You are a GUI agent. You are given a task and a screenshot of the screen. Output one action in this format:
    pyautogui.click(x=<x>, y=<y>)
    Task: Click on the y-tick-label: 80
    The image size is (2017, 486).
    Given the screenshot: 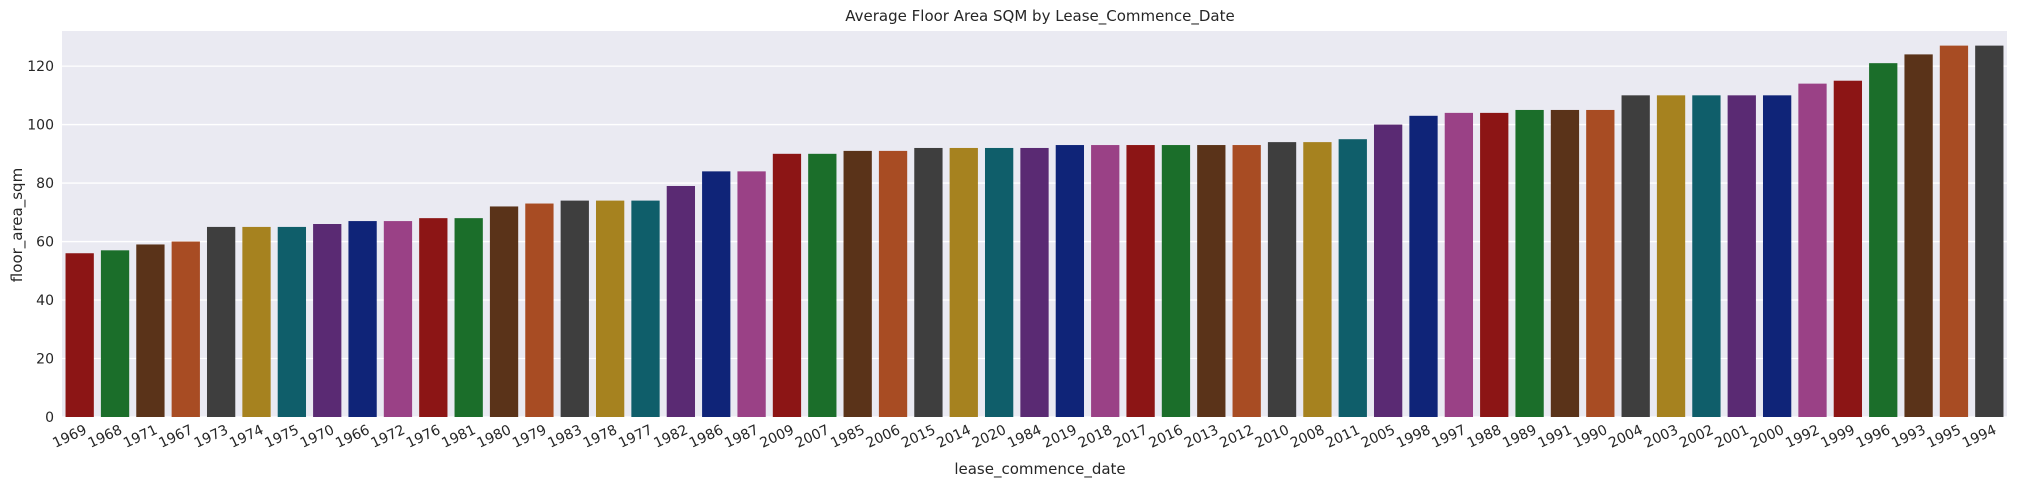 What is the action you would take?
    pyautogui.click(x=45, y=184)
    